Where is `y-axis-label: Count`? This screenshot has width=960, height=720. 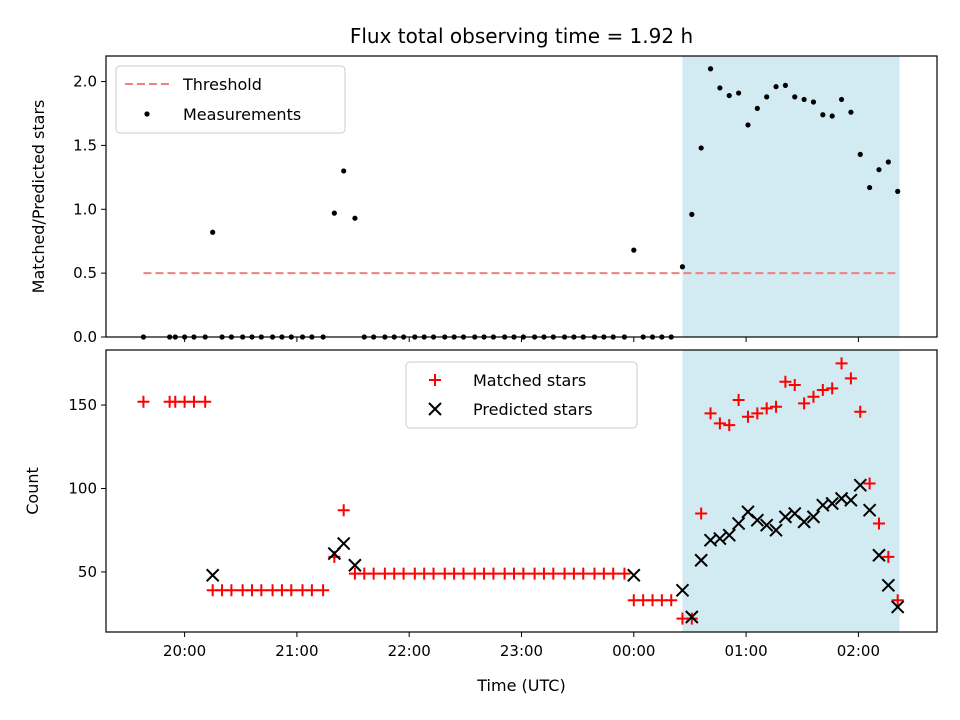 y-axis-label: Count is located at coordinates (32, 491).